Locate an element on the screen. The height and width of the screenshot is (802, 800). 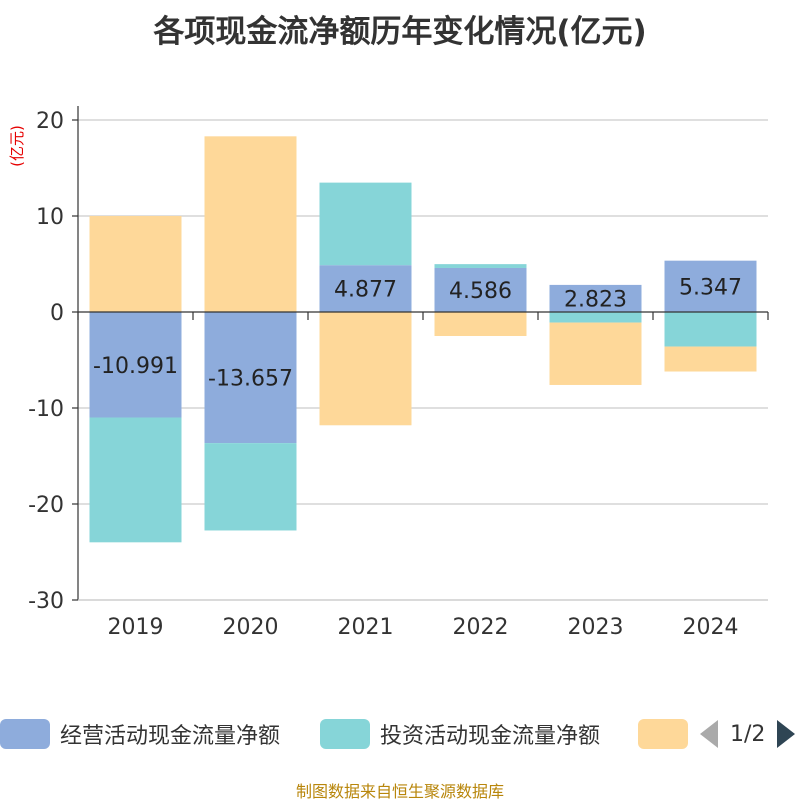
legend-pager: 1/2 is located at coordinates (748, 734).